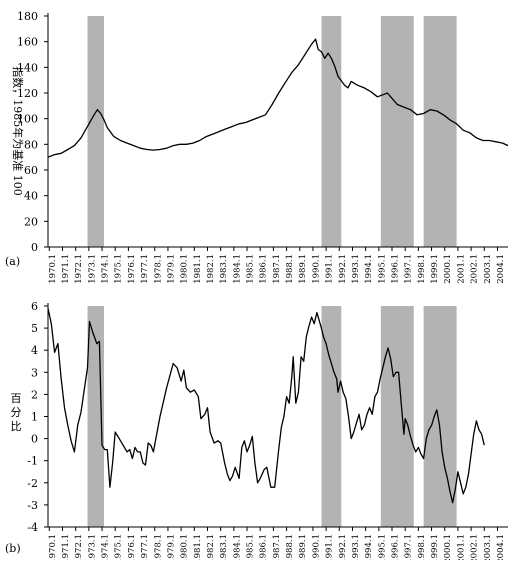 Image resolution: width=522 pixels, height=564 pixels. What do you see at coordinates (475, 547) in the screenshot?
I see `panel-b-x-tick-label: 2002.1` at bounding box center [475, 547].